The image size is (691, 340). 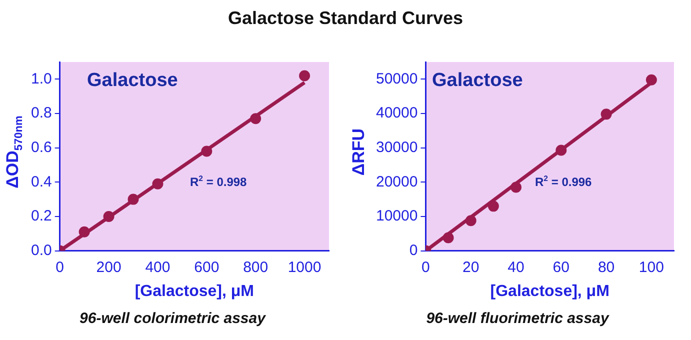 I want to click on x-tick-label: 400, so click(x=157, y=267).